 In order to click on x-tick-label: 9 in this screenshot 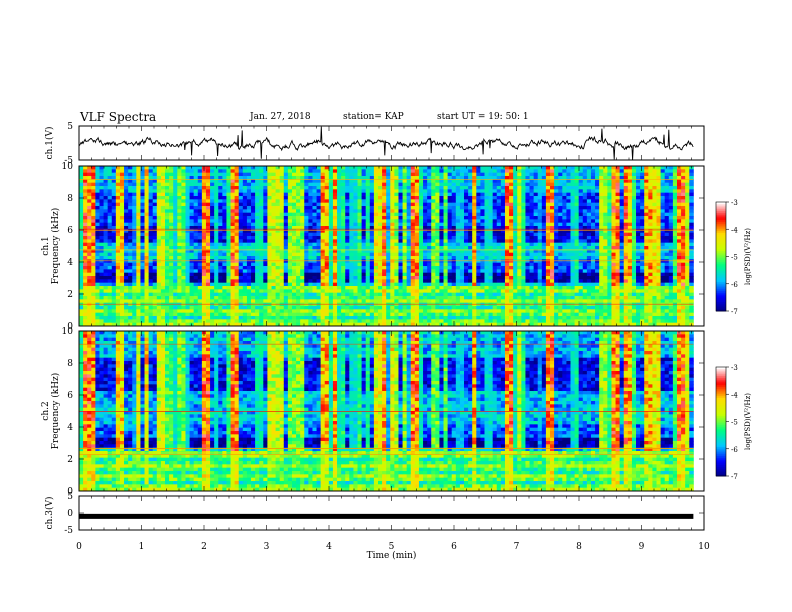, I will do `click(642, 547)`.